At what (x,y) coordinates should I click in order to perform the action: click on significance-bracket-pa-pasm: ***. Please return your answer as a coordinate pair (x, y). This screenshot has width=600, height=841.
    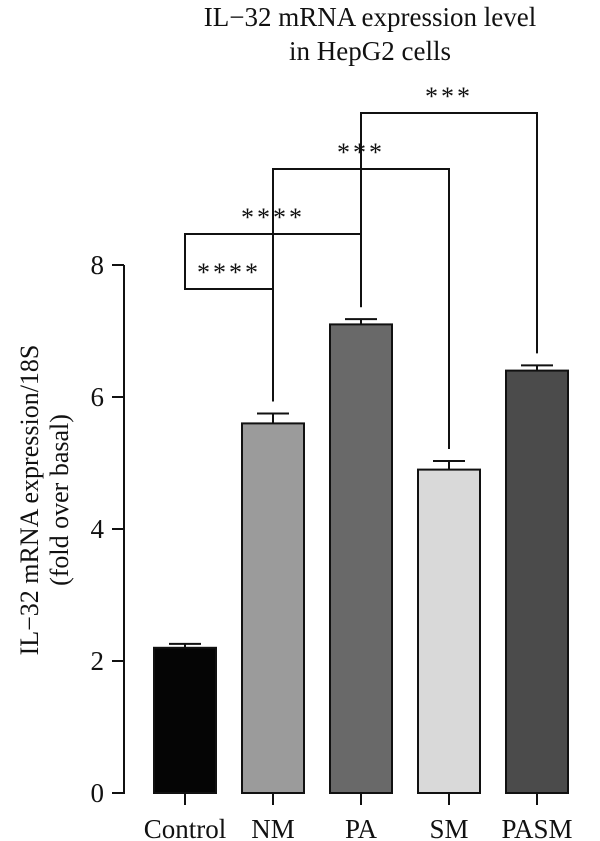
    Looking at the image, I should click on (449, 218).